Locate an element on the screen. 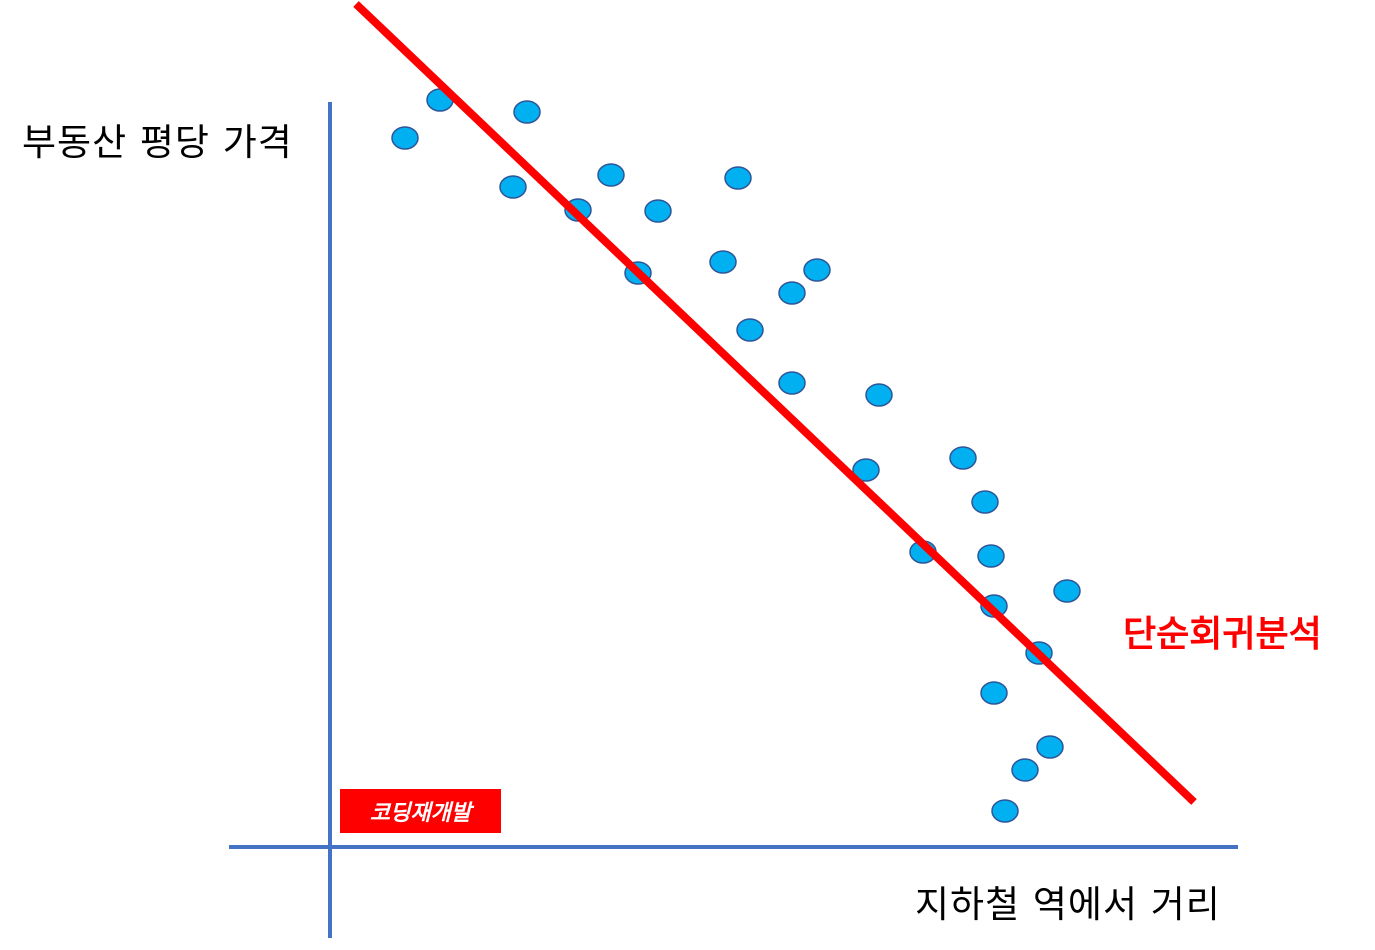 This screenshot has height=950, width=1375. x-axis-label: 지하철 역에서 거리 is located at coordinates (1068, 904).